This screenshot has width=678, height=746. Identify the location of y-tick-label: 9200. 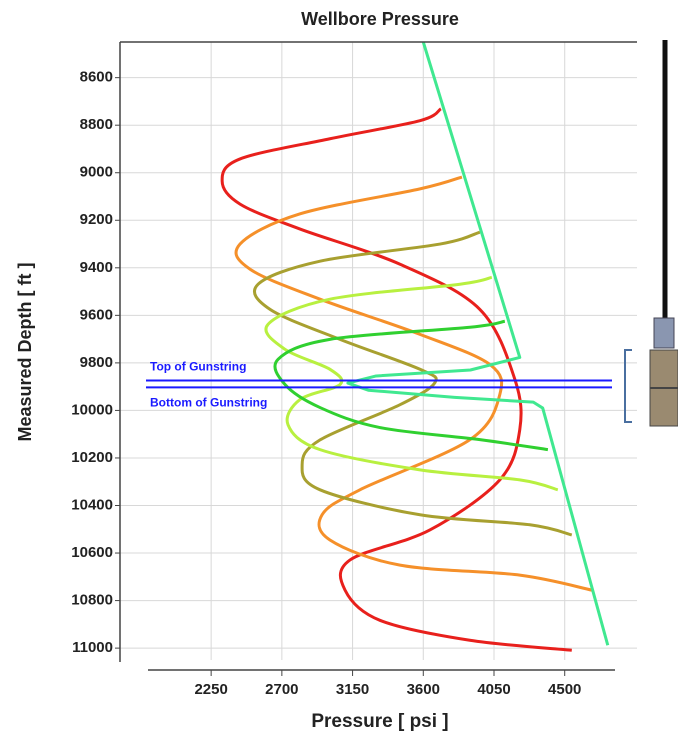
(96, 219).